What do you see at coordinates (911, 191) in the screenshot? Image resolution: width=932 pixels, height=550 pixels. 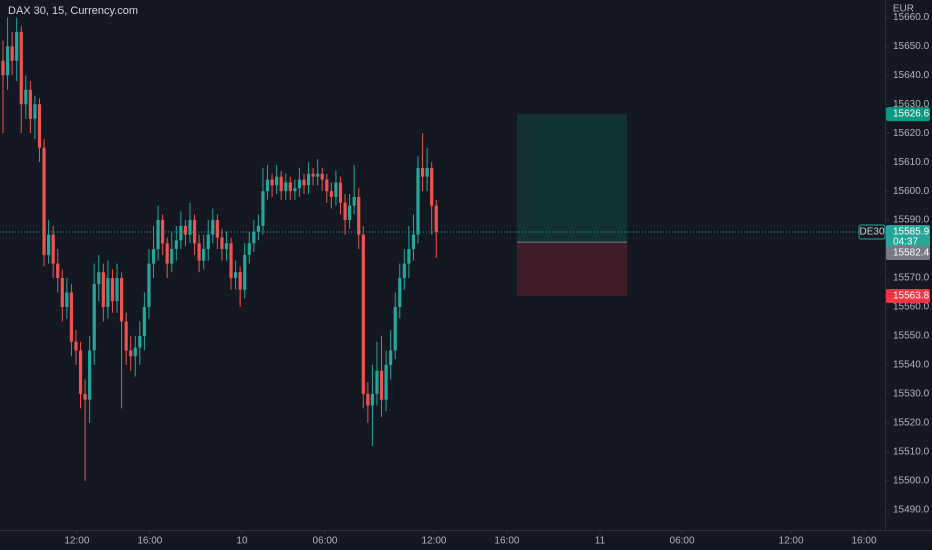 I see `y-tick-label: 15600.0` at bounding box center [911, 191].